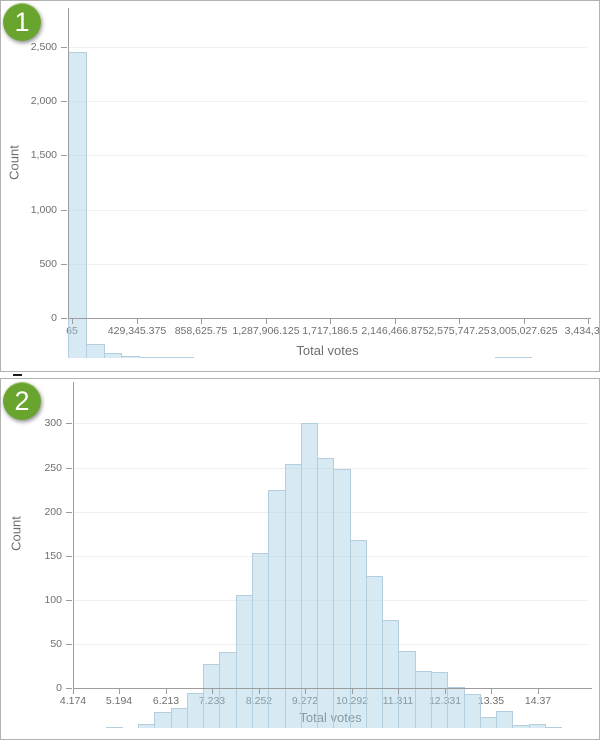 The height and width of the screenshot is (742, 600). Describe the element at coordinates (352, 701) in the screenshot. I see `x-tick-label: 10.292` at that location.